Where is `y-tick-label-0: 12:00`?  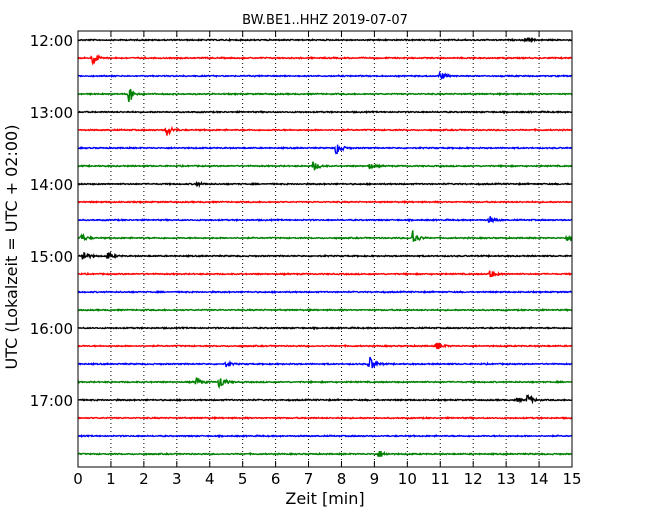 y-tick-label-0: 12:00 is located at coordinates (51, 41).